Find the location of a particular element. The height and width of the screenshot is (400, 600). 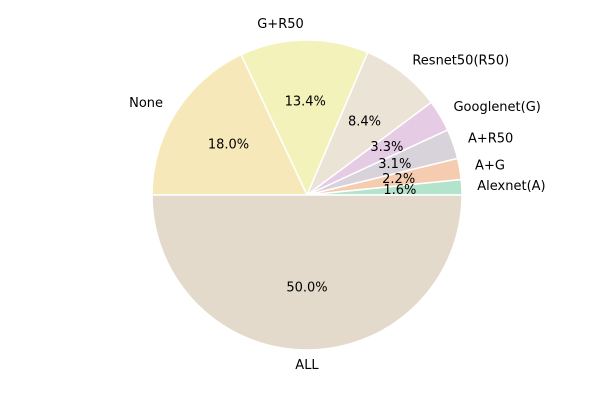

pie-label-googlenet-g: Googlenet(G) is located at coordinates (496, 107).